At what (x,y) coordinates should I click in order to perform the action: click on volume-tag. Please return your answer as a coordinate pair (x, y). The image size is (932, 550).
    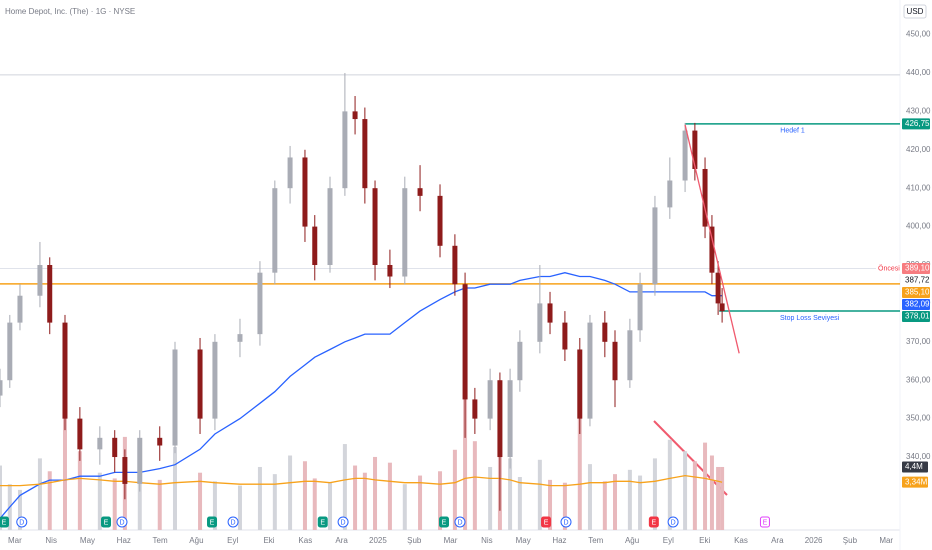
    Looking at the image, I should click on (915, 482).